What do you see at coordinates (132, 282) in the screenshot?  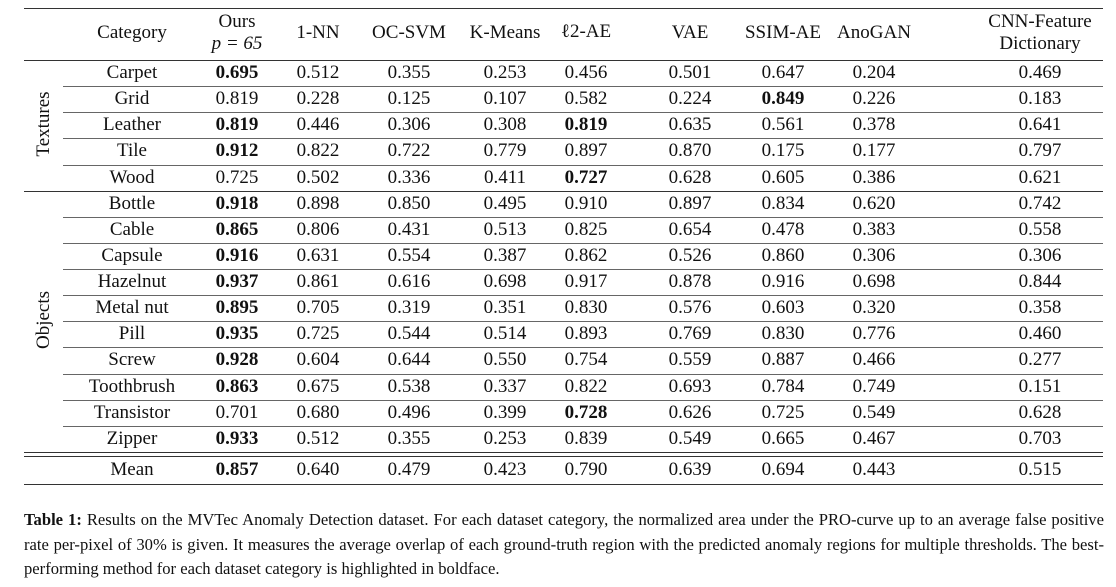 I see `category-cell: Hazelnut` at bounding box center [132, 282].